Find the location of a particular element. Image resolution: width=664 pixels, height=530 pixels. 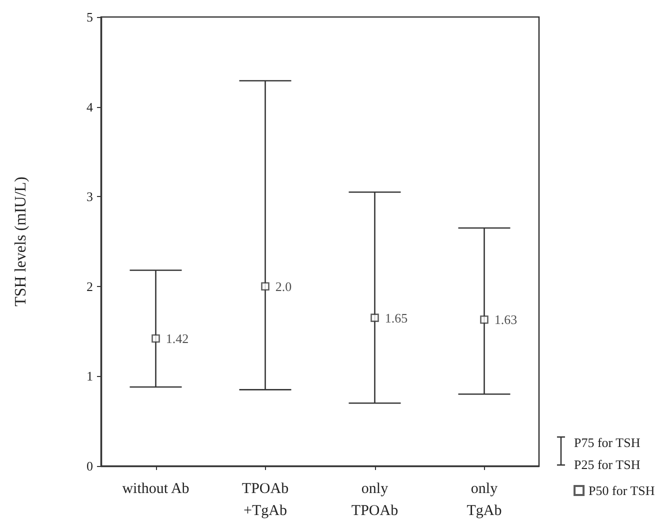

x-tick-label: only TPOAb is located at coordinates (374, 500).